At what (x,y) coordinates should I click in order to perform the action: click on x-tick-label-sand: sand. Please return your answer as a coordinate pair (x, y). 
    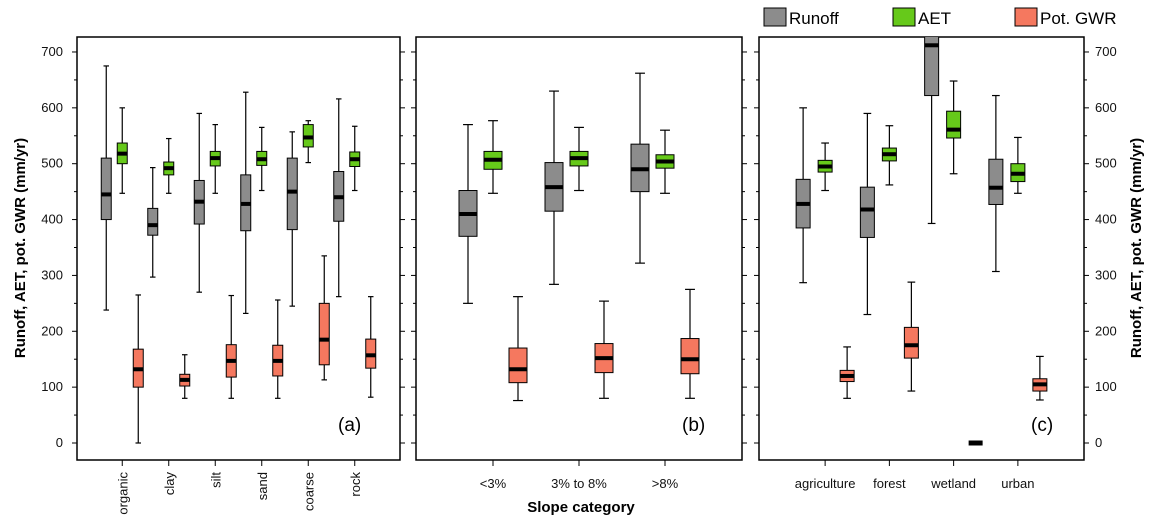
    Looking at the image, I should click on (262, 486).